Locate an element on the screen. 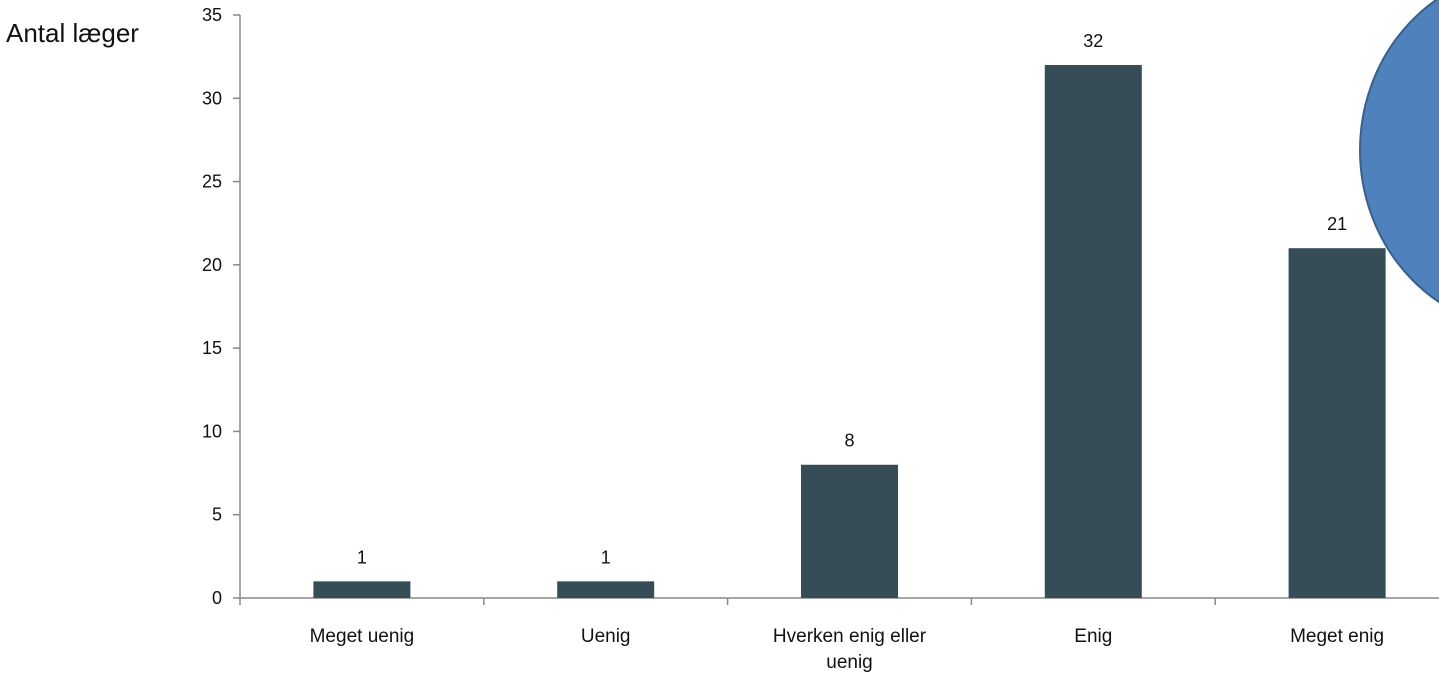 The width and height of the screenshot is (1439, 678). category-label-5: Meget enig is located at coordinates (1337, 636).